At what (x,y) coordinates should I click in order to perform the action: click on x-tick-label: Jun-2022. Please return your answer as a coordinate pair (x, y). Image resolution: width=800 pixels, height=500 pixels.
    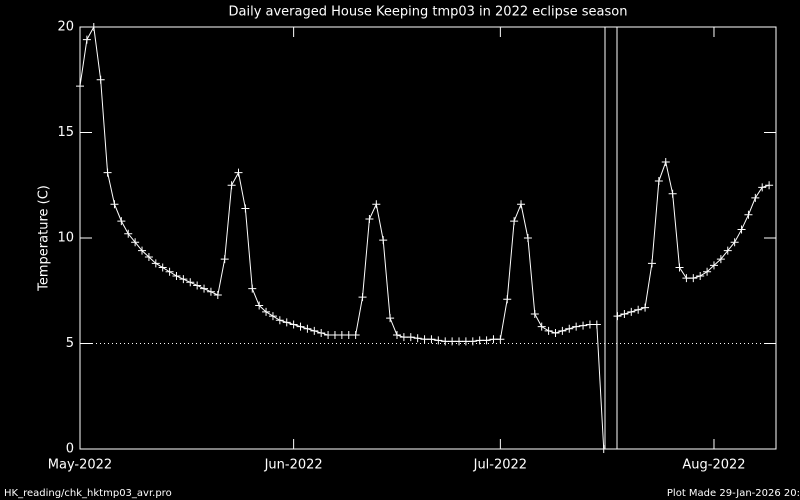
    Looking at the image, I should click on (293, 465).